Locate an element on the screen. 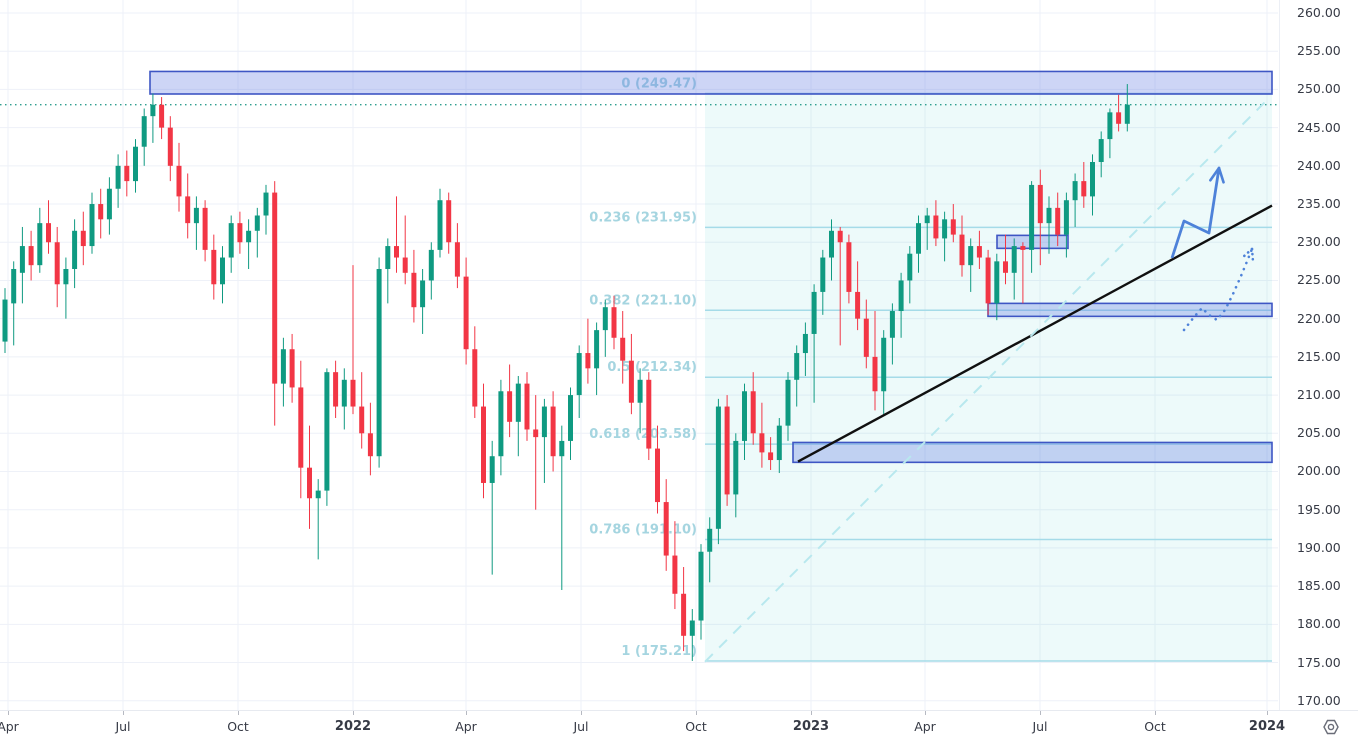  price-axis-label: 250.00 is located at coordinates (1319, 89).